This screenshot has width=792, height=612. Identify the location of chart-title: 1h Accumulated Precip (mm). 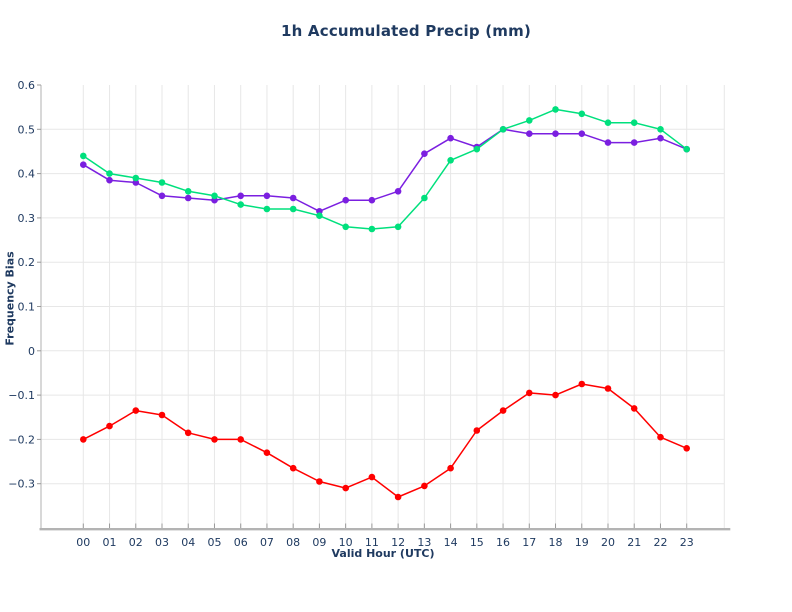
(405, 31).